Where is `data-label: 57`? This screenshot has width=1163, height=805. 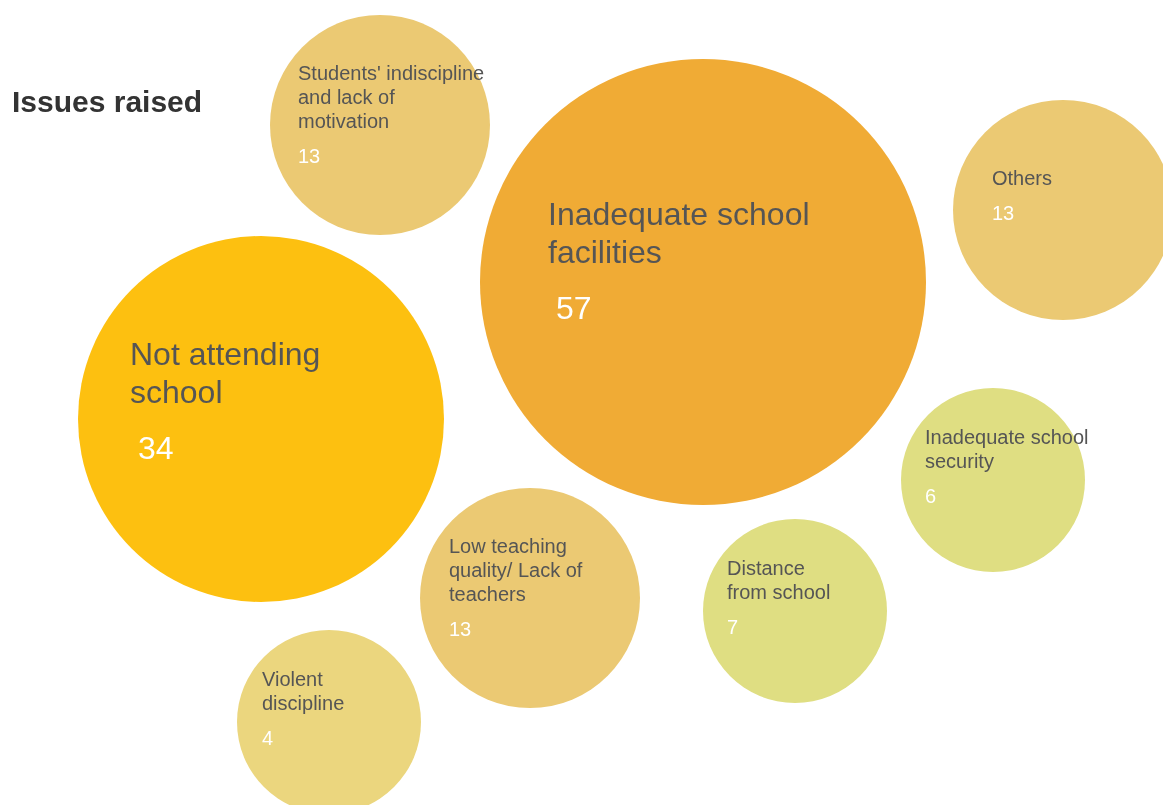
data-label: 57 is located at coordinates (574, 308).